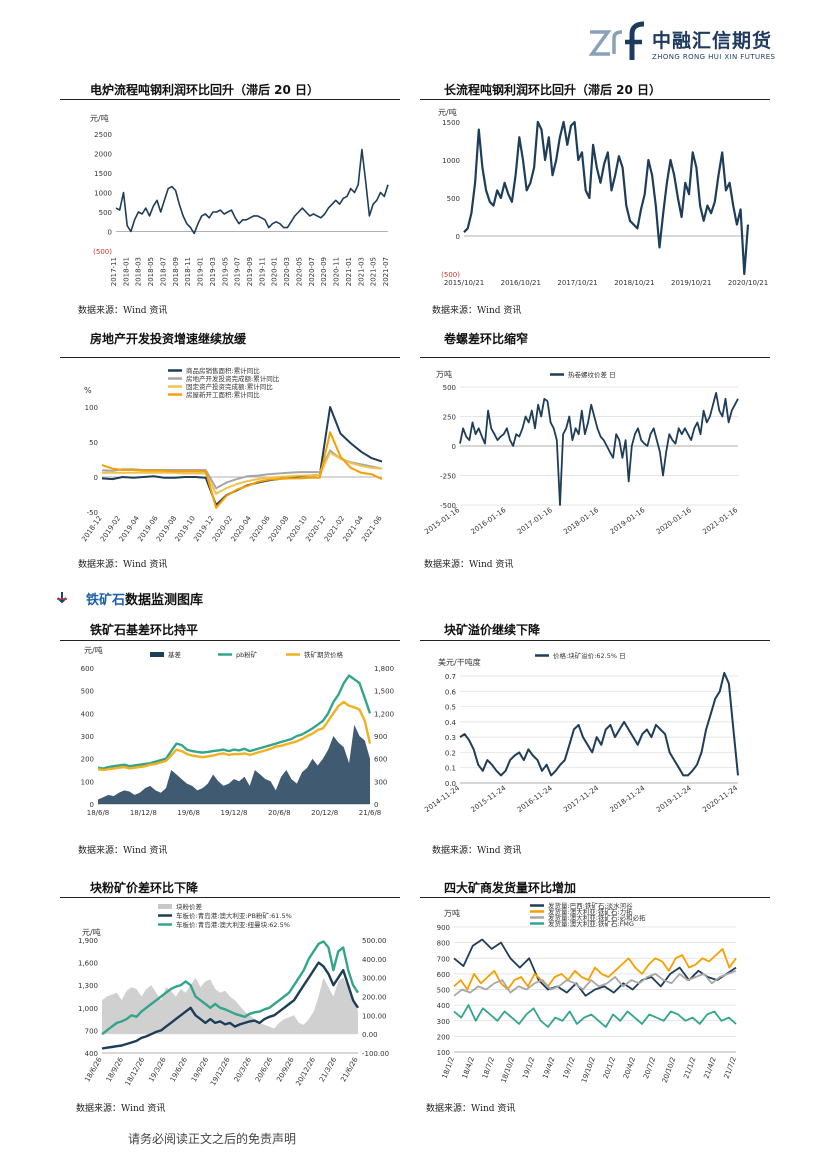 The height and width of the screenshot is (1169, 826). I want to click on section-title-highlight: 铁矿石, so click(106, 600).